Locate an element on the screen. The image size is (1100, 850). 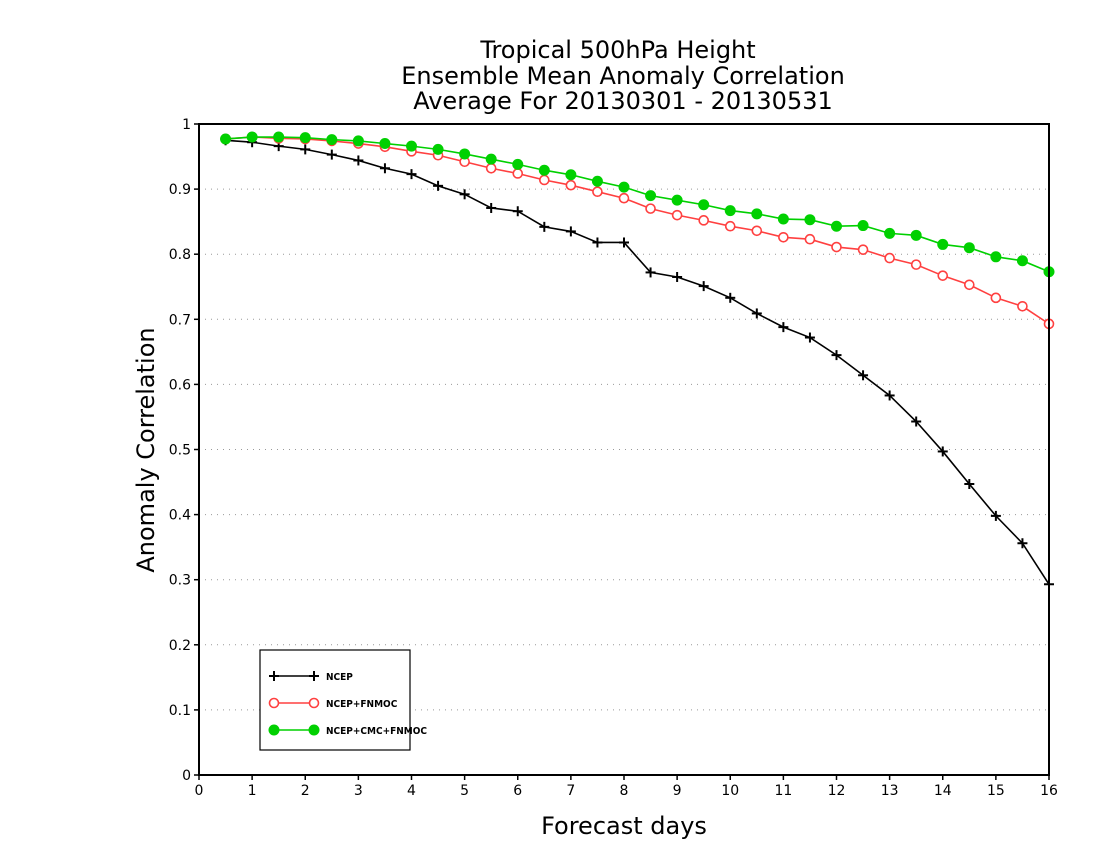
legend-label-ncep-cmc-fnmoc: NCEP+CMC+FNMOC is located at coordinates (376, 731).